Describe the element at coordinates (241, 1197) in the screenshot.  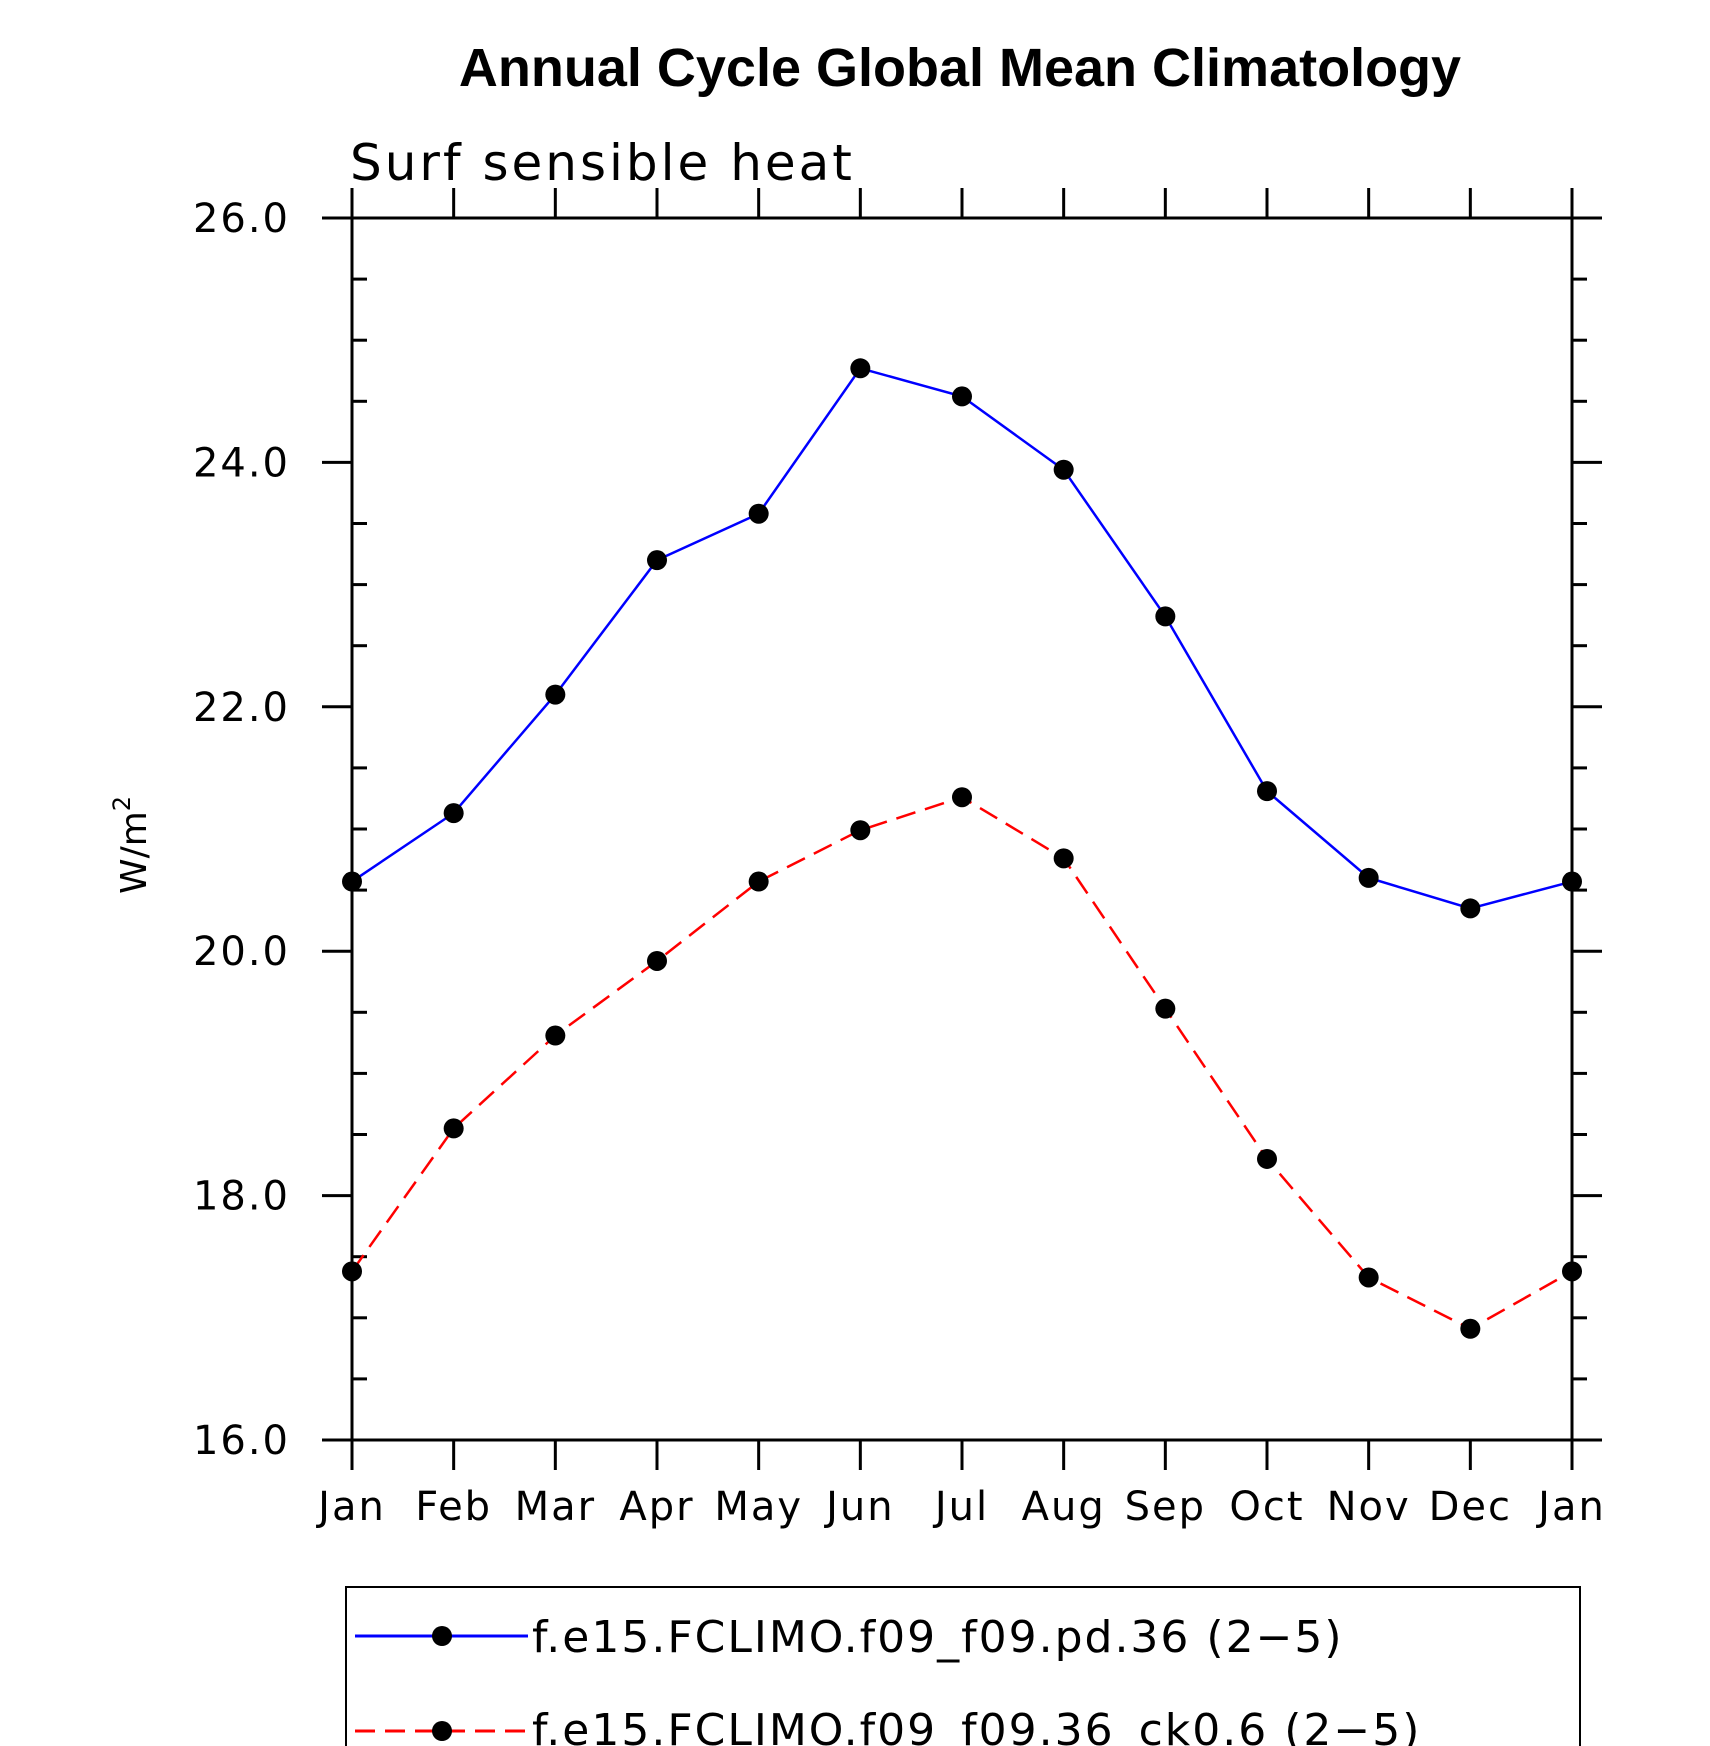
I see `y-tick-label: 18.0` at that location.